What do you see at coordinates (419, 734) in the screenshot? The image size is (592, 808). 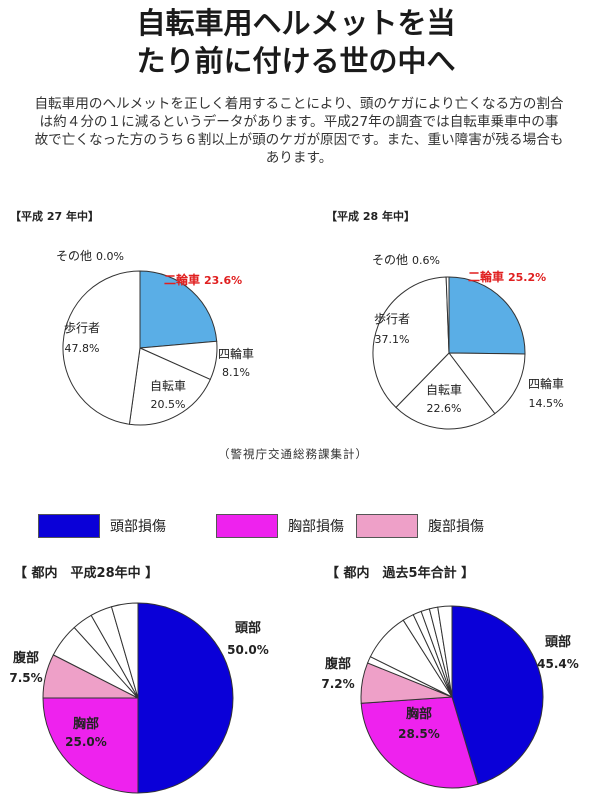 I see `slice-value-label: 28.5%` at bounding box center [419, 734].